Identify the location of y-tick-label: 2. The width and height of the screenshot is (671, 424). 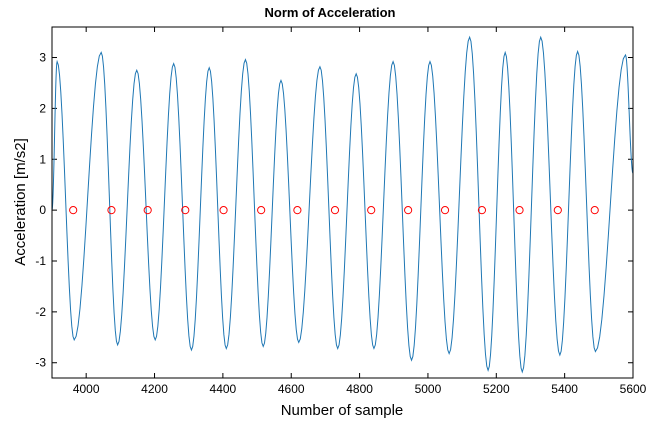
(42, 108).